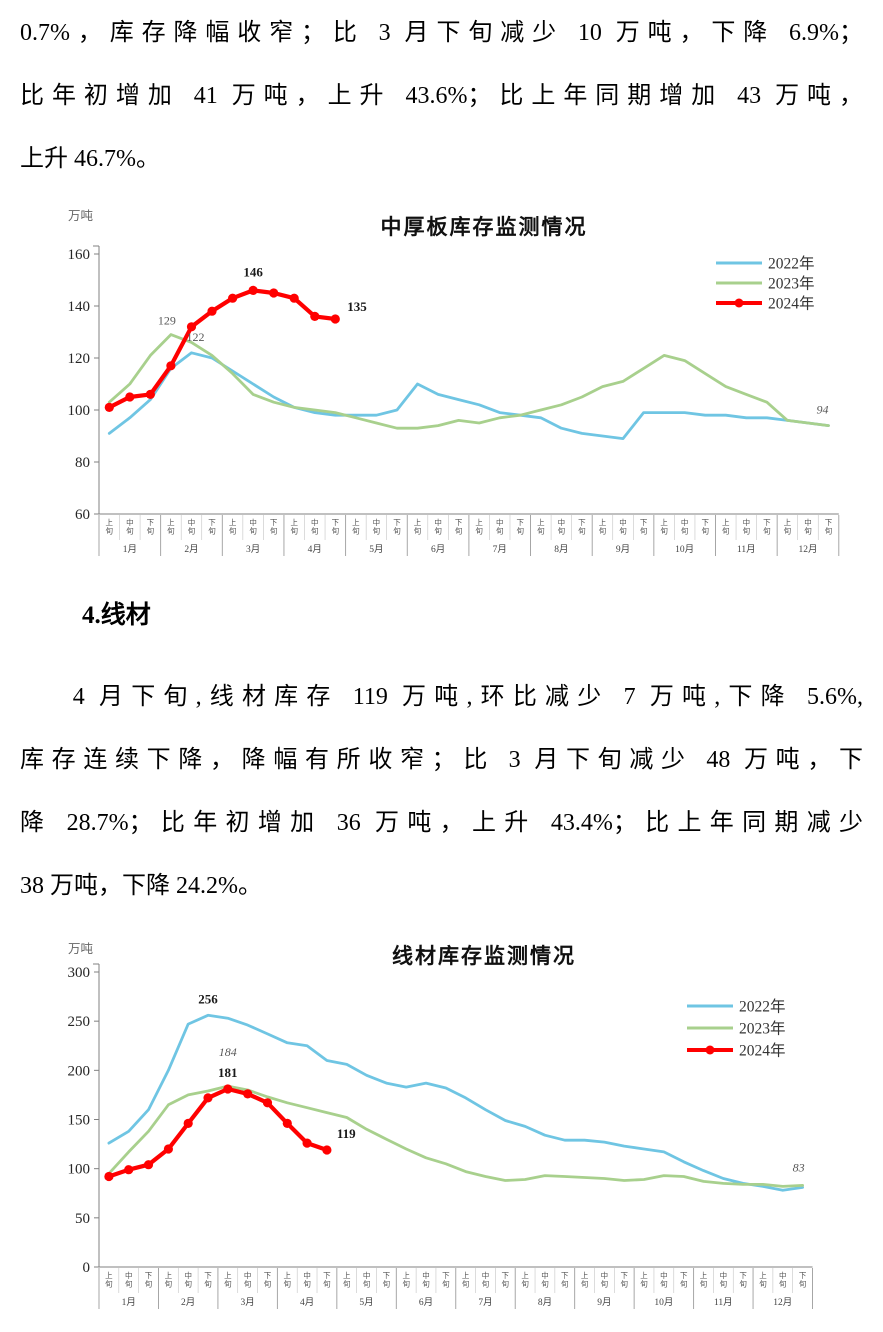 The image size is (883, 1332). I want to click on data-label: 119, so click(346, 1133).